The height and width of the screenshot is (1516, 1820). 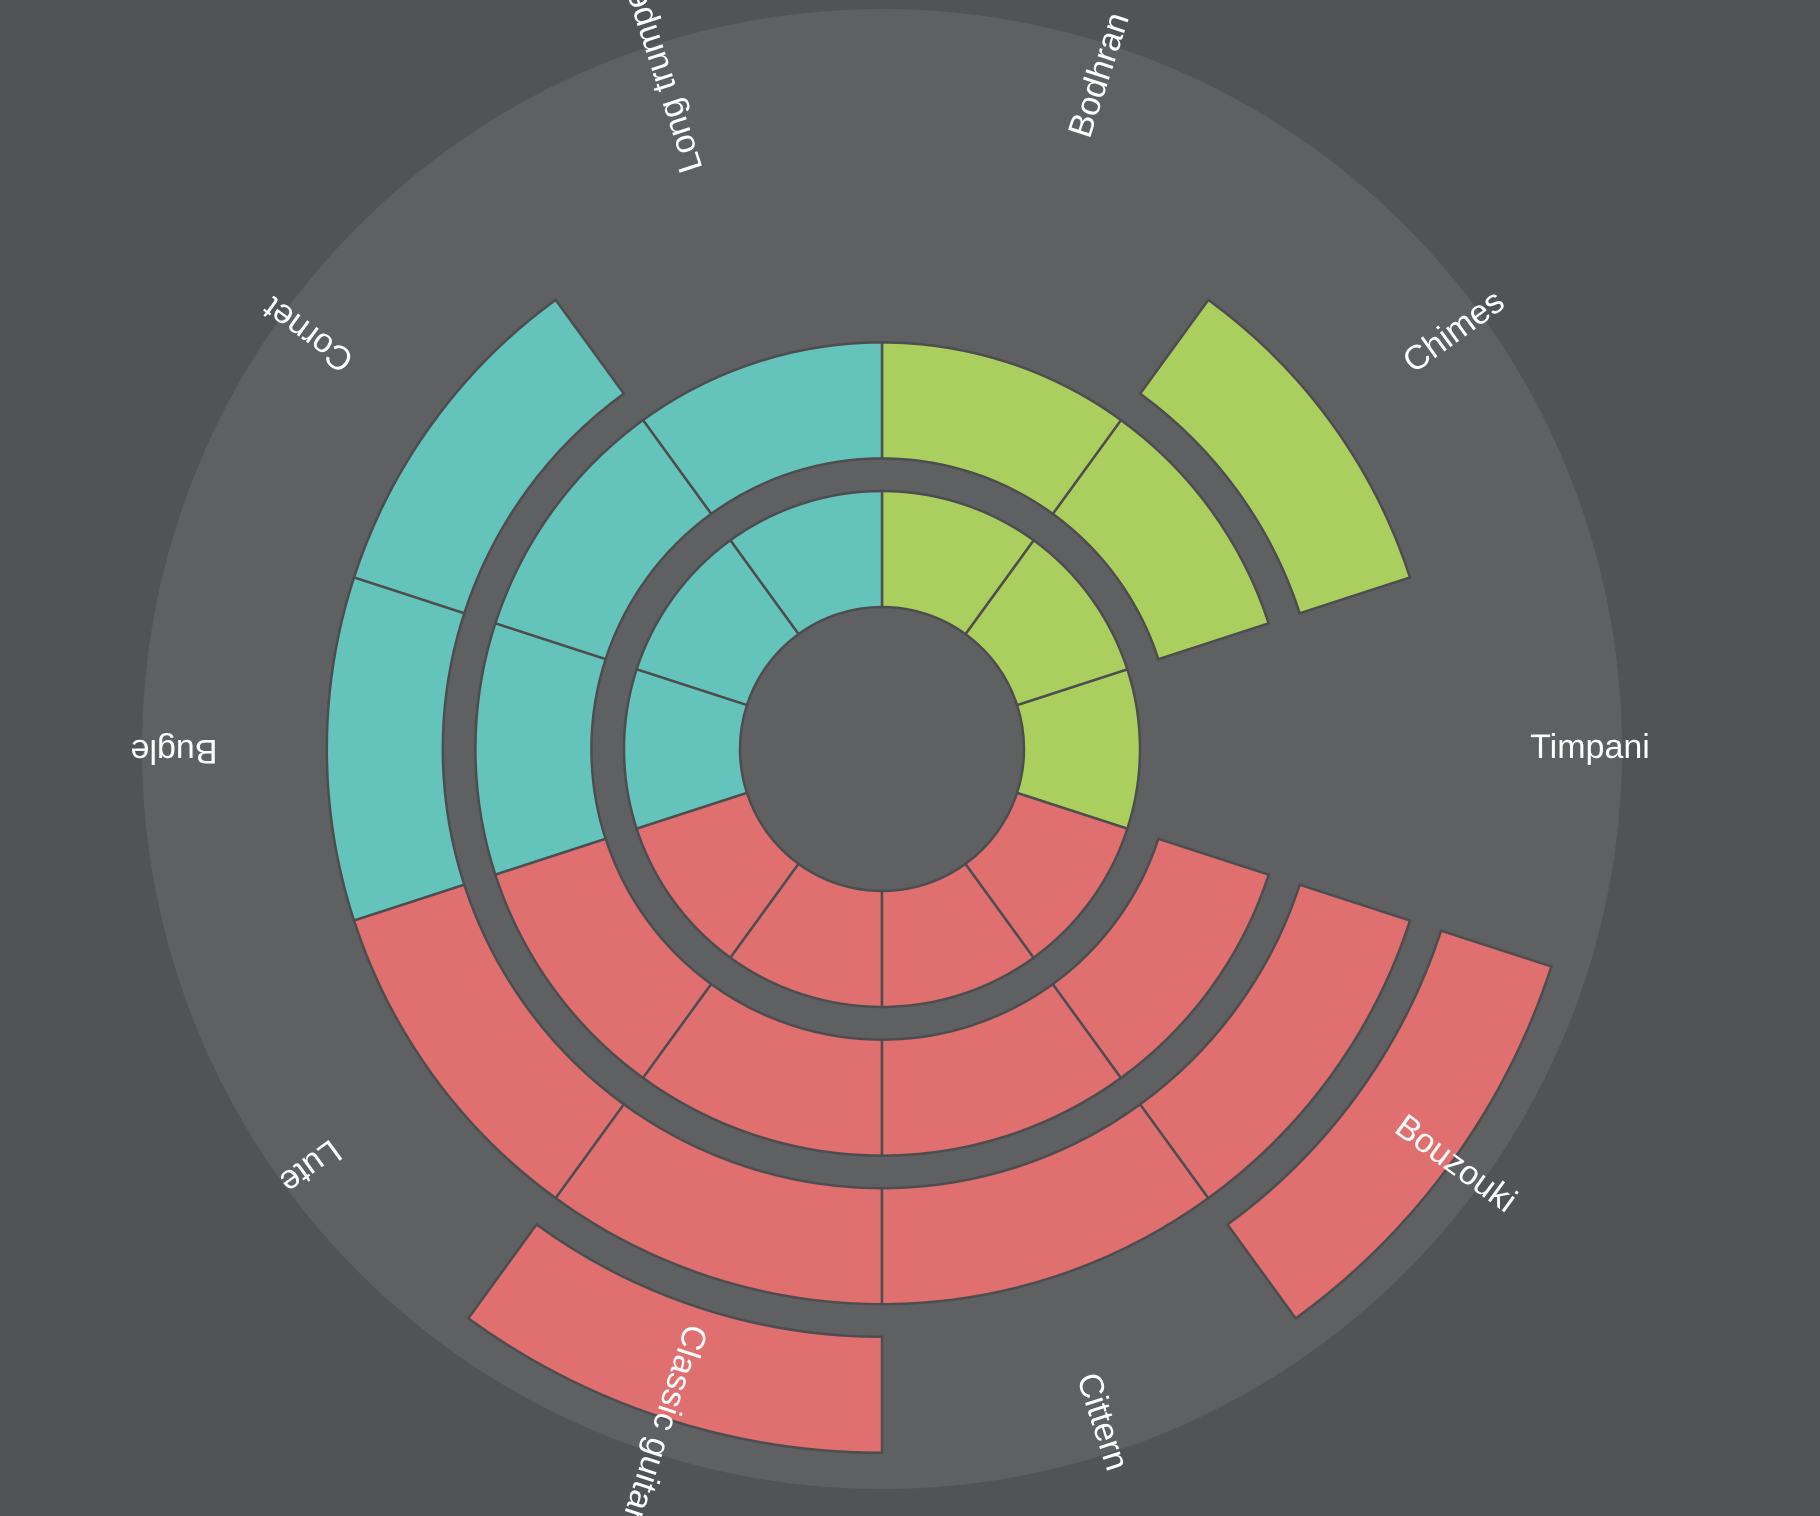 What do you see at coordinates (174, 751) in the screenshot?
I see `category-label: Bugle` at bounding box center [174, 751].